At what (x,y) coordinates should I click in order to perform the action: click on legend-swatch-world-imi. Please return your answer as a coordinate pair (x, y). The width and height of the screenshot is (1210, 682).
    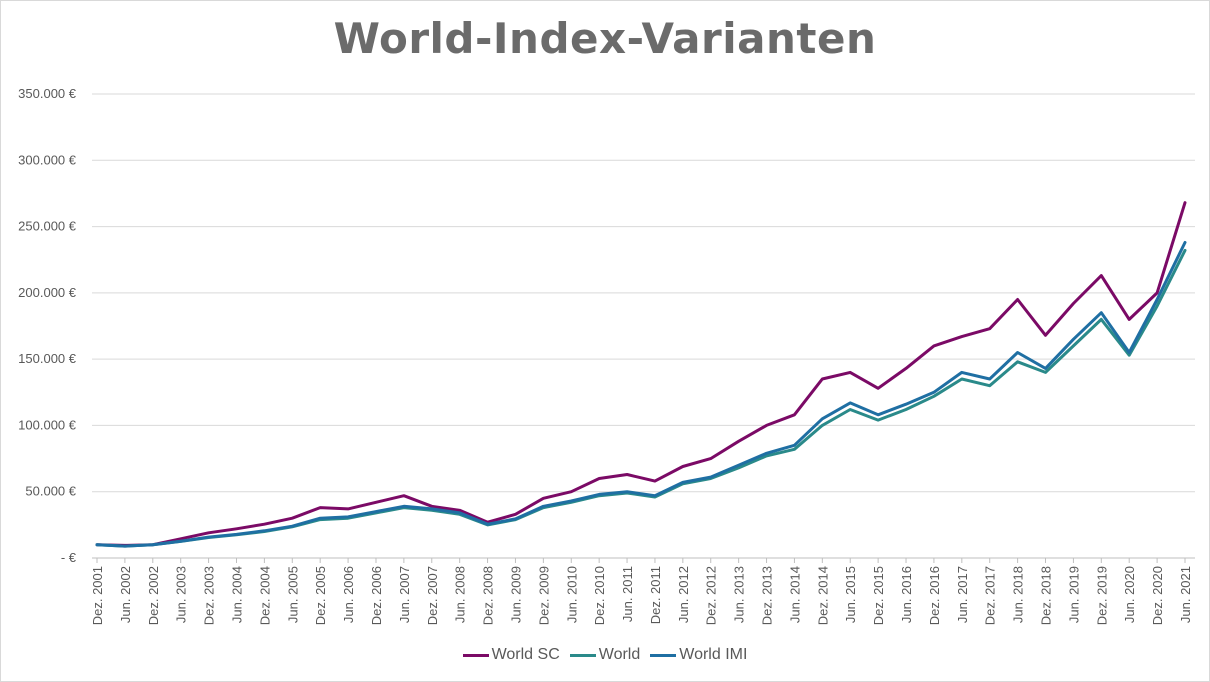
    Looking at the image, I should click on (663, 655).